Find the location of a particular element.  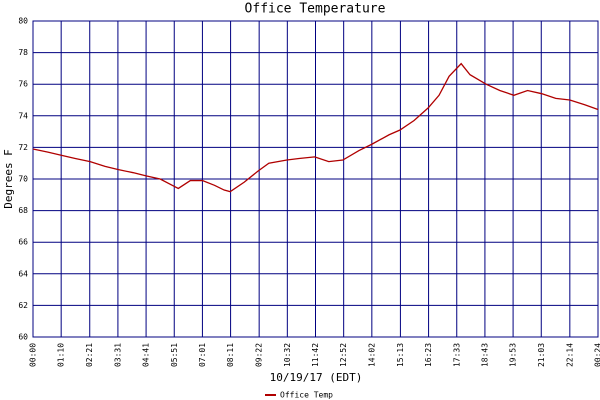

x-tick-label: 16:23 is located at coordinates (428, 355).